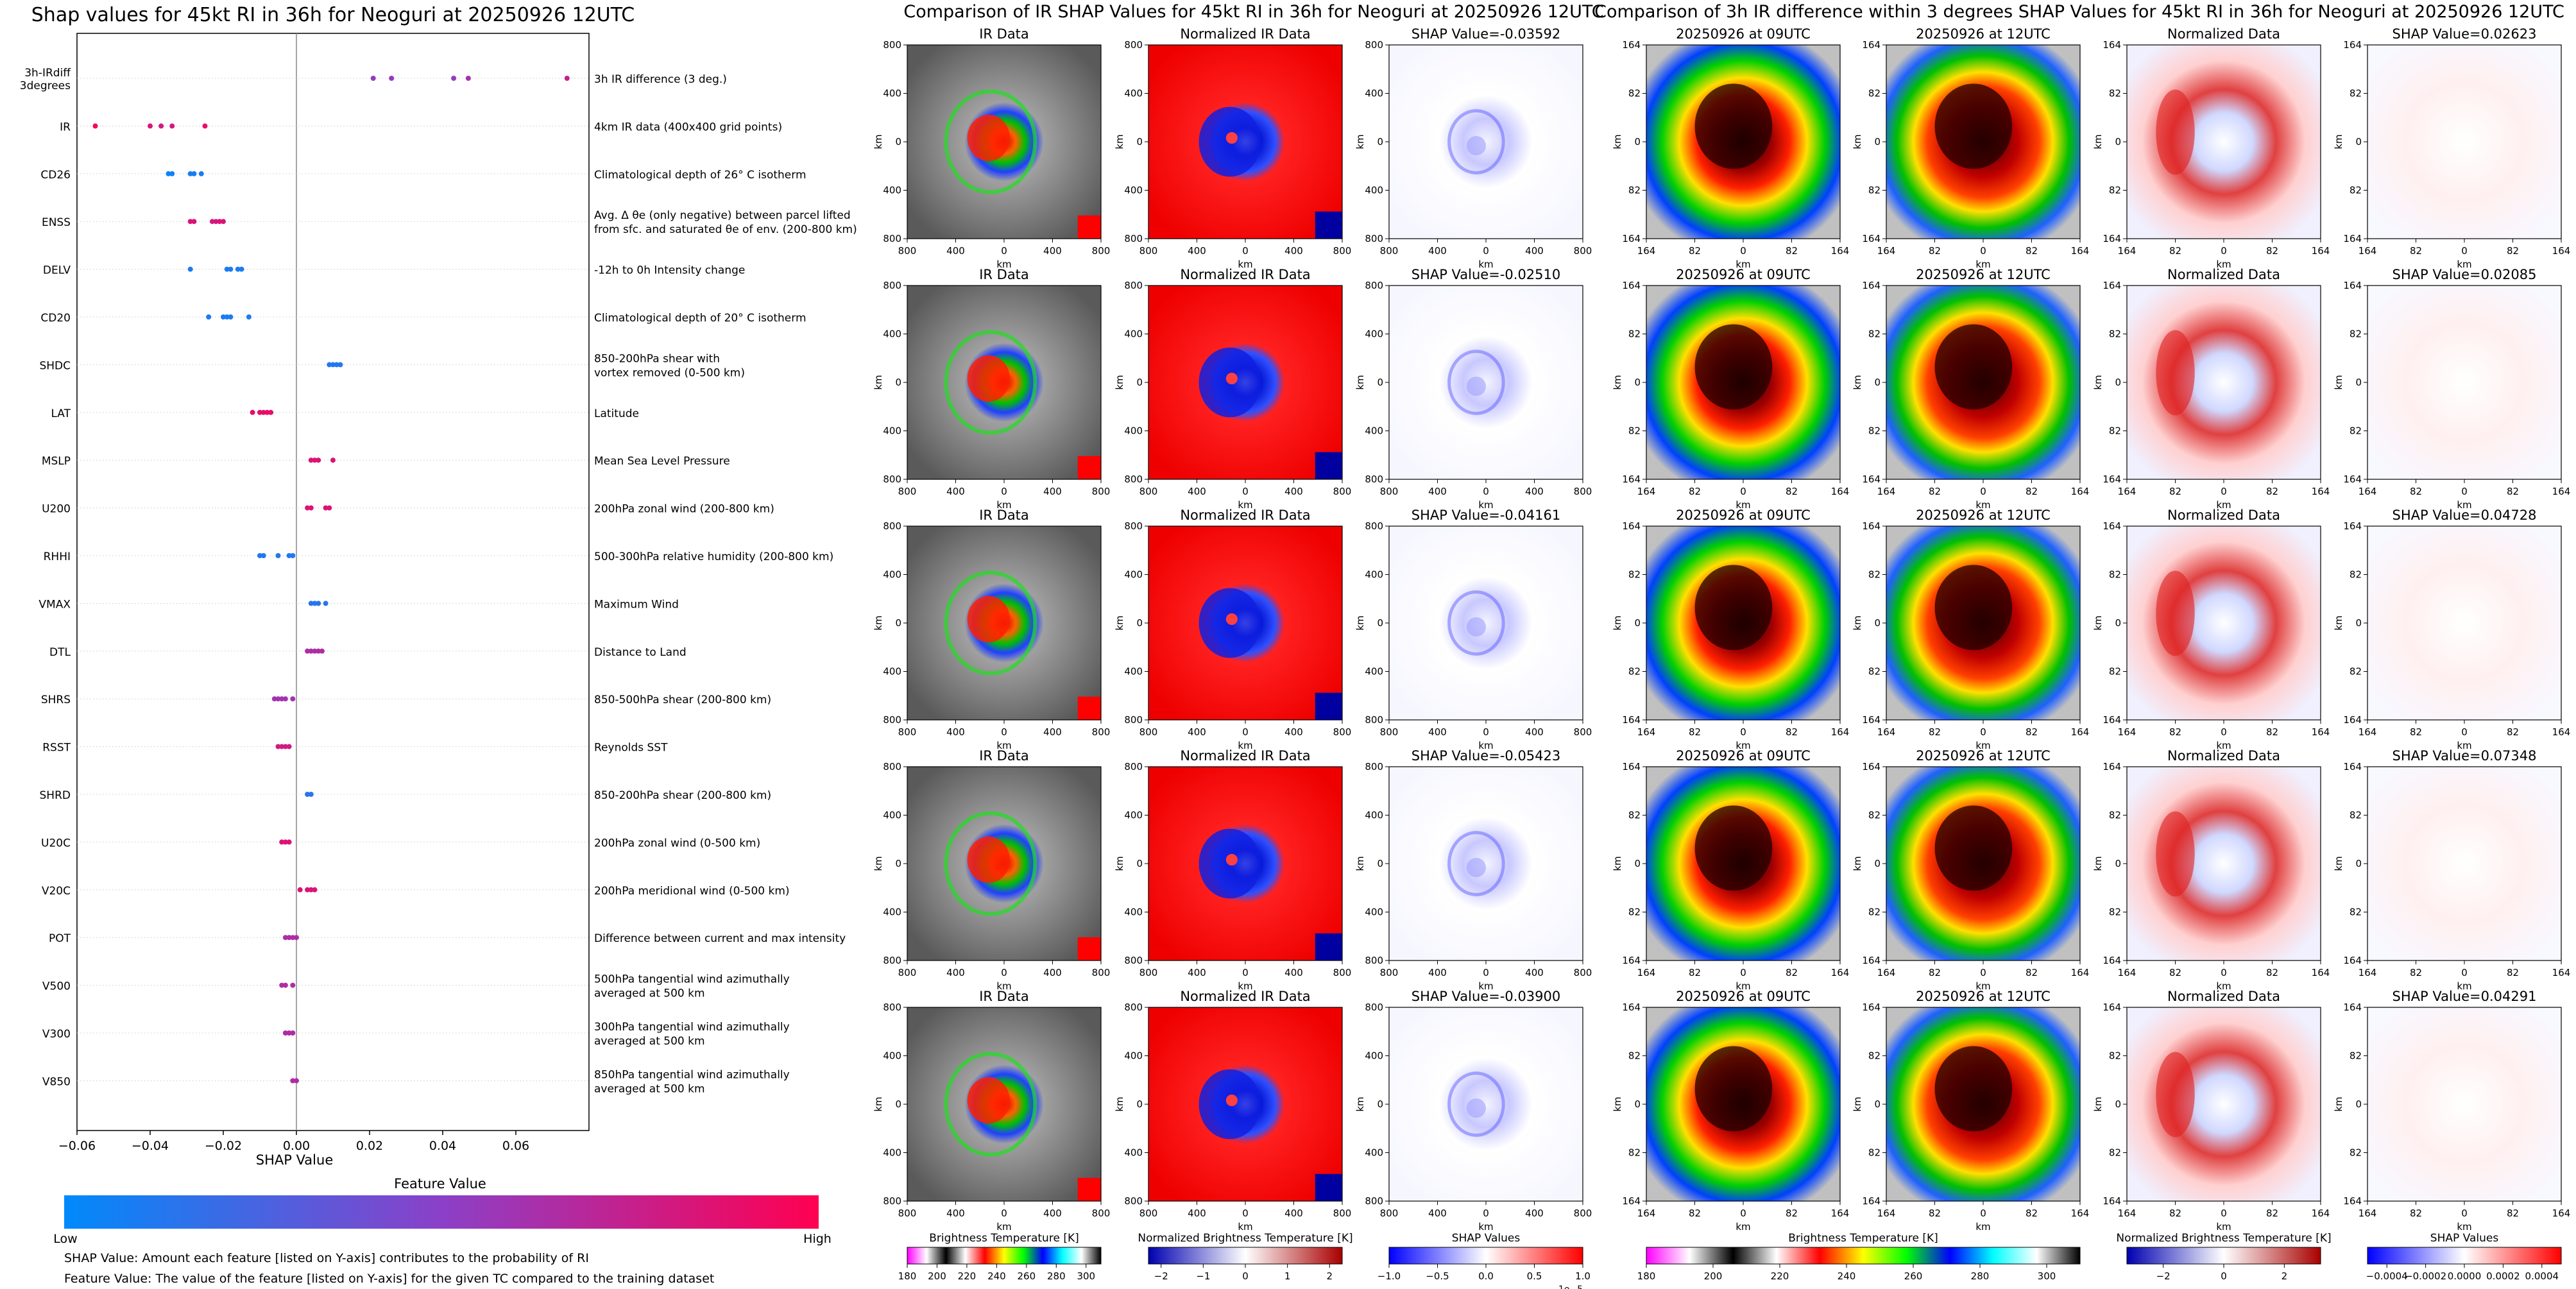  Describe the element at coordinates (61, 413) in the screenshot. I see `feature-label: LAT` at that location.